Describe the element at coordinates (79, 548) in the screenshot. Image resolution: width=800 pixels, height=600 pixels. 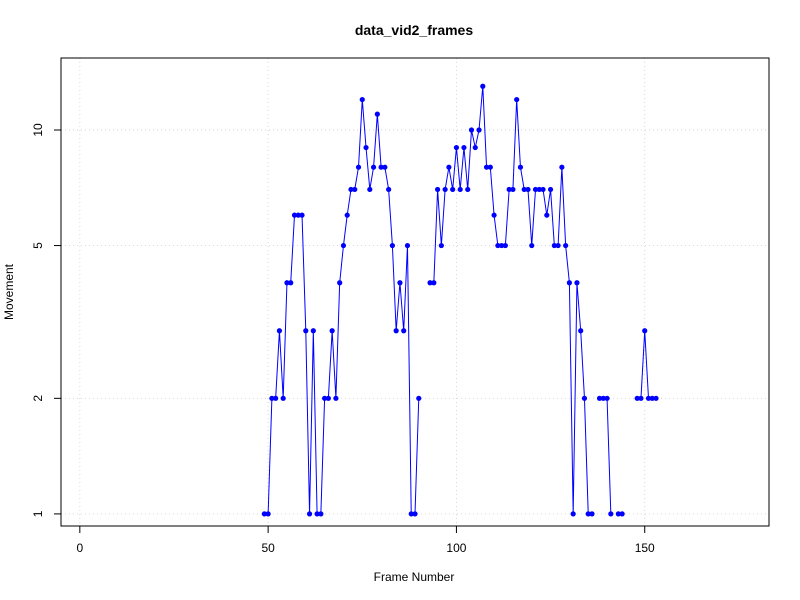
I see `x-tick-label: 0` at that location.